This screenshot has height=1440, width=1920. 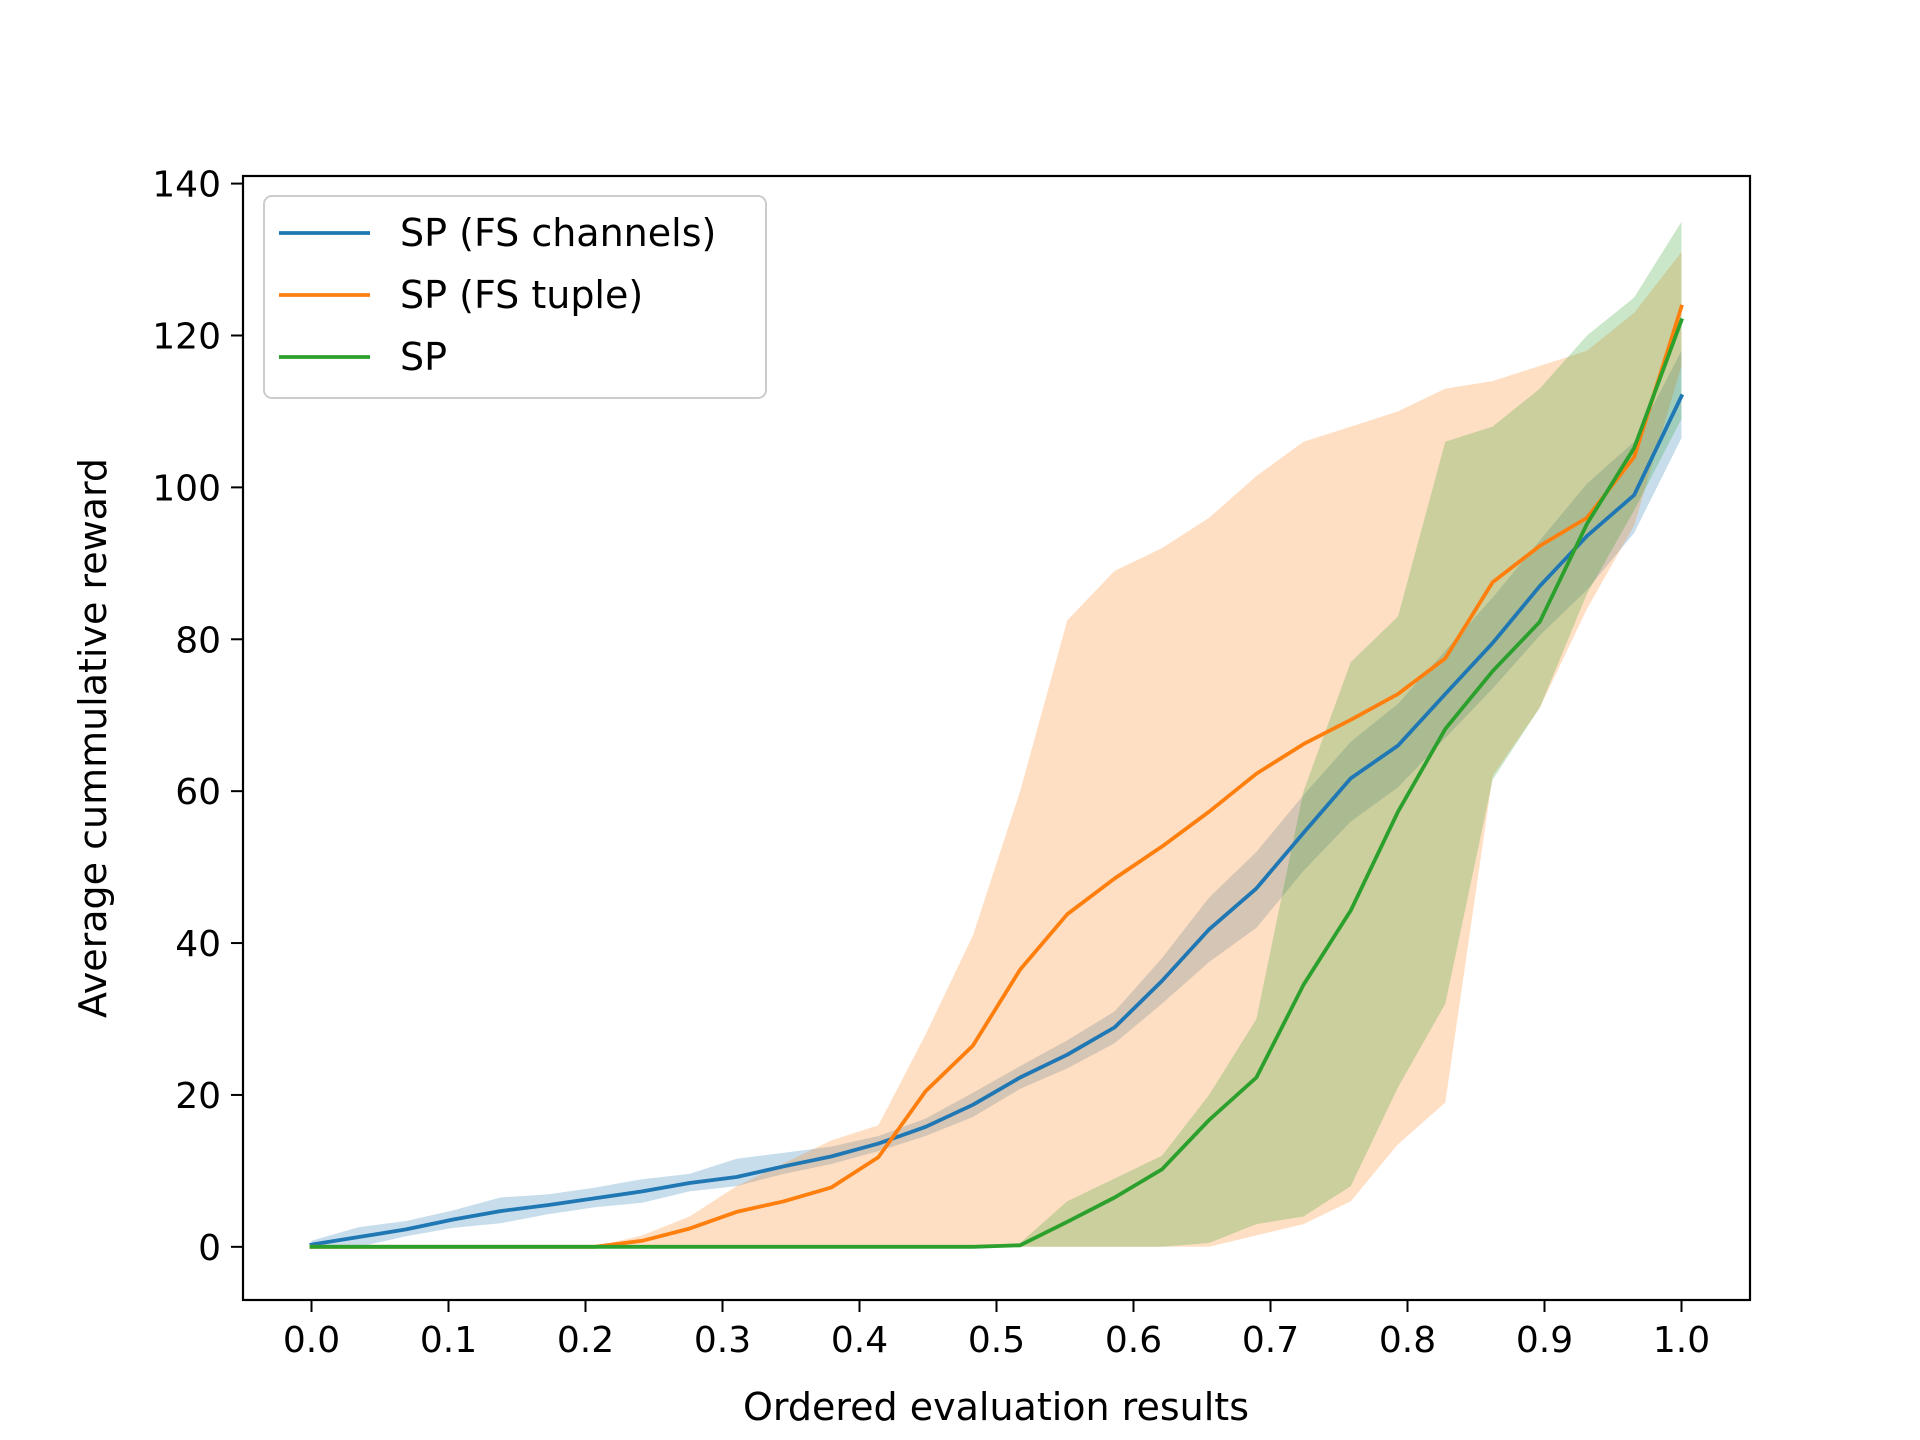 I want to click on x-tick-label: 1.0, so click(x=1681, y=1340).